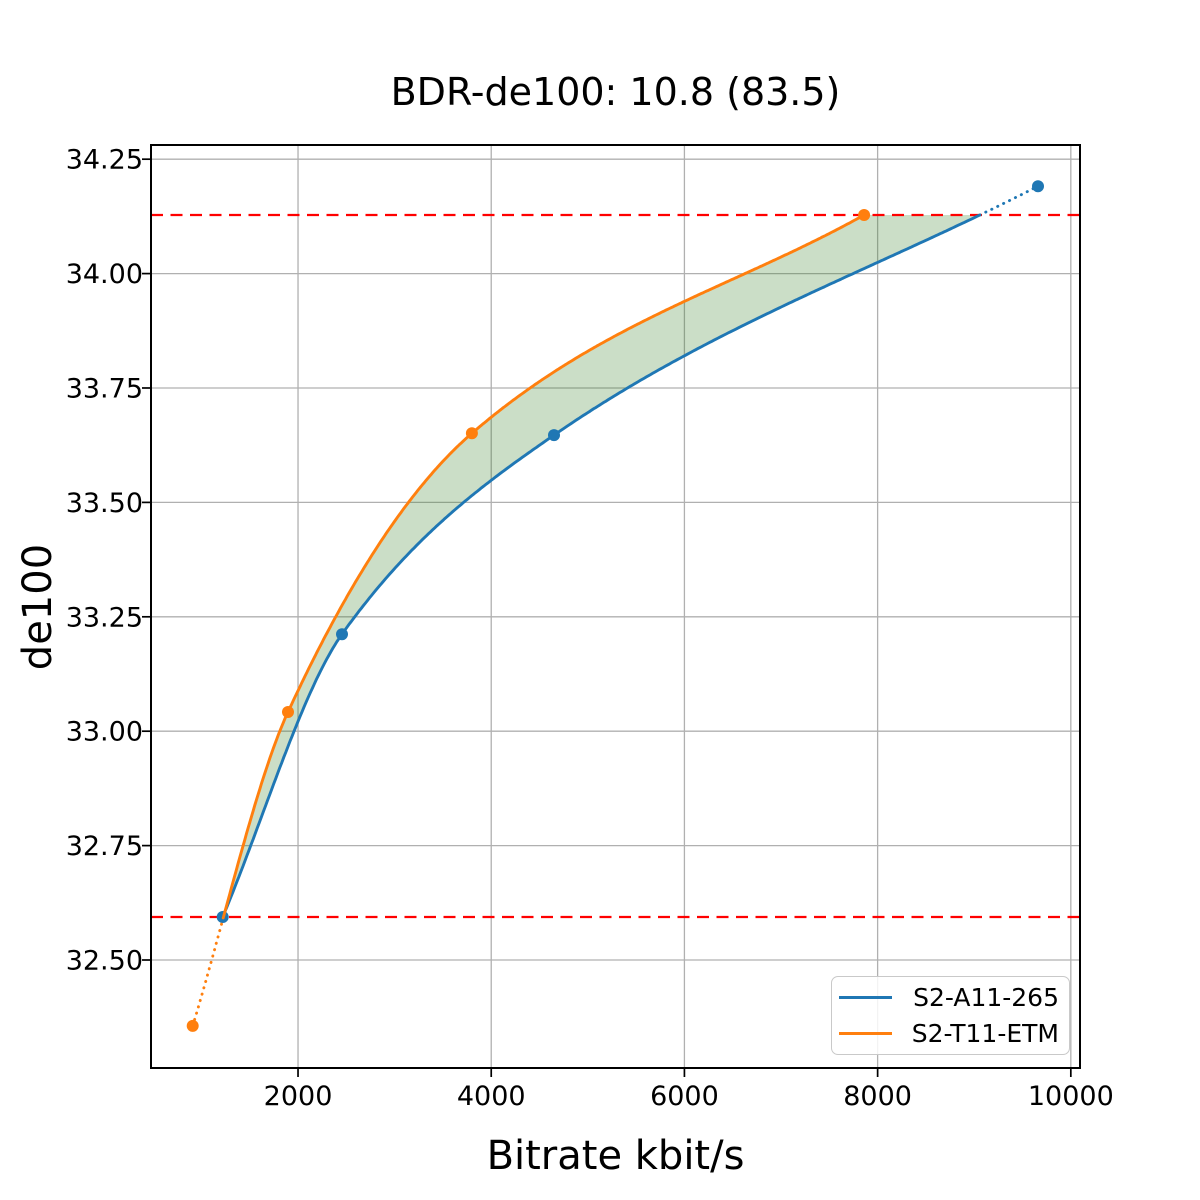  What do you see at coordinates (208, 971) in the screenshot?
I see `curve-dotted-S2-T11-ETM` at bounding box center [208, 971].